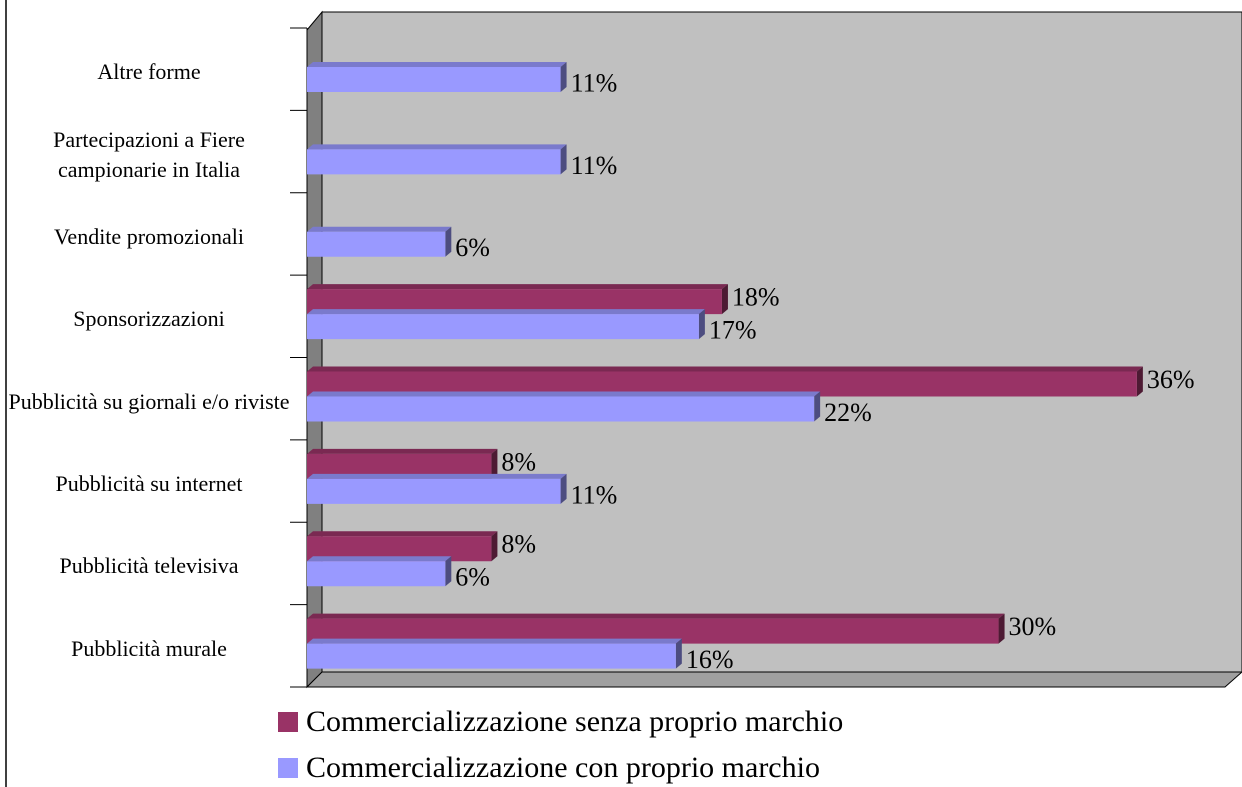  What do you see at coordinates (848, 412) in the screenshot?
I see `data-label: 22%` at bounding box center [848, 412].